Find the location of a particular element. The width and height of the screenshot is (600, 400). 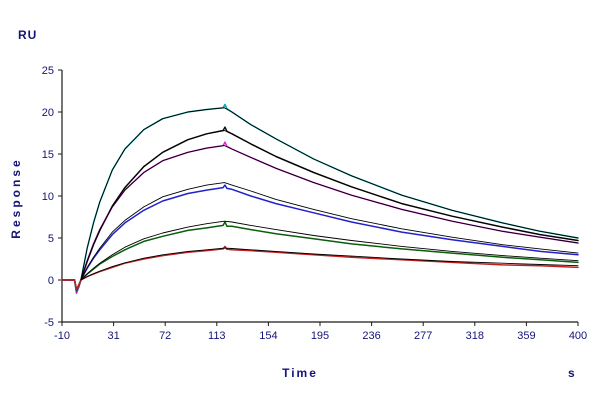

y-axis-unit-label: RU is located at coordinates (28, 35).